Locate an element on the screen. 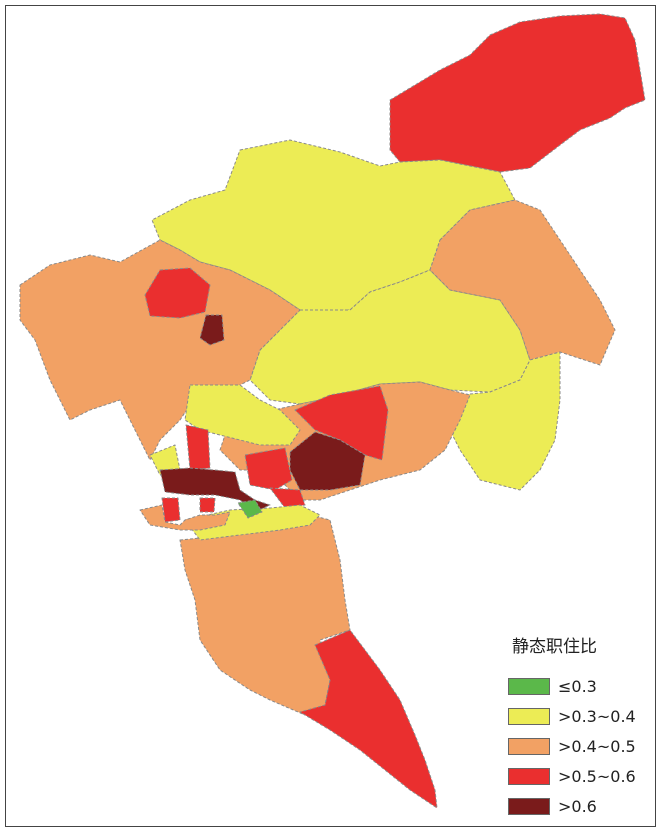 The image size is (663, 834). legend-item-2: >0.3~0.4 is located at coordinates (578, 716).